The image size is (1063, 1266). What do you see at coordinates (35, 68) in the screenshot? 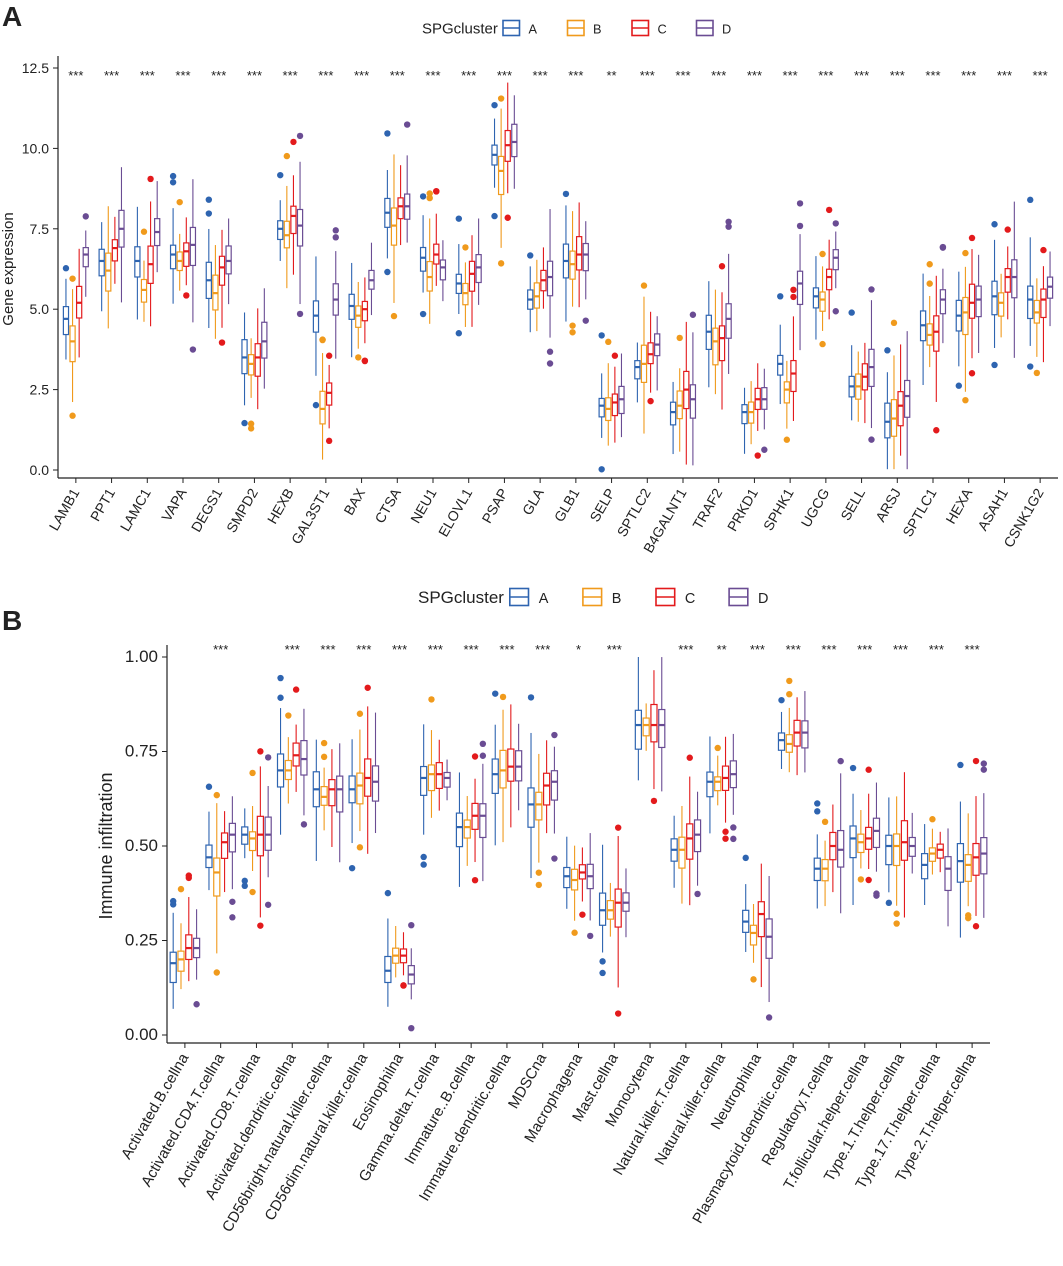
I see `y-tick-label: 12.5` at bounding box center [35, 68].